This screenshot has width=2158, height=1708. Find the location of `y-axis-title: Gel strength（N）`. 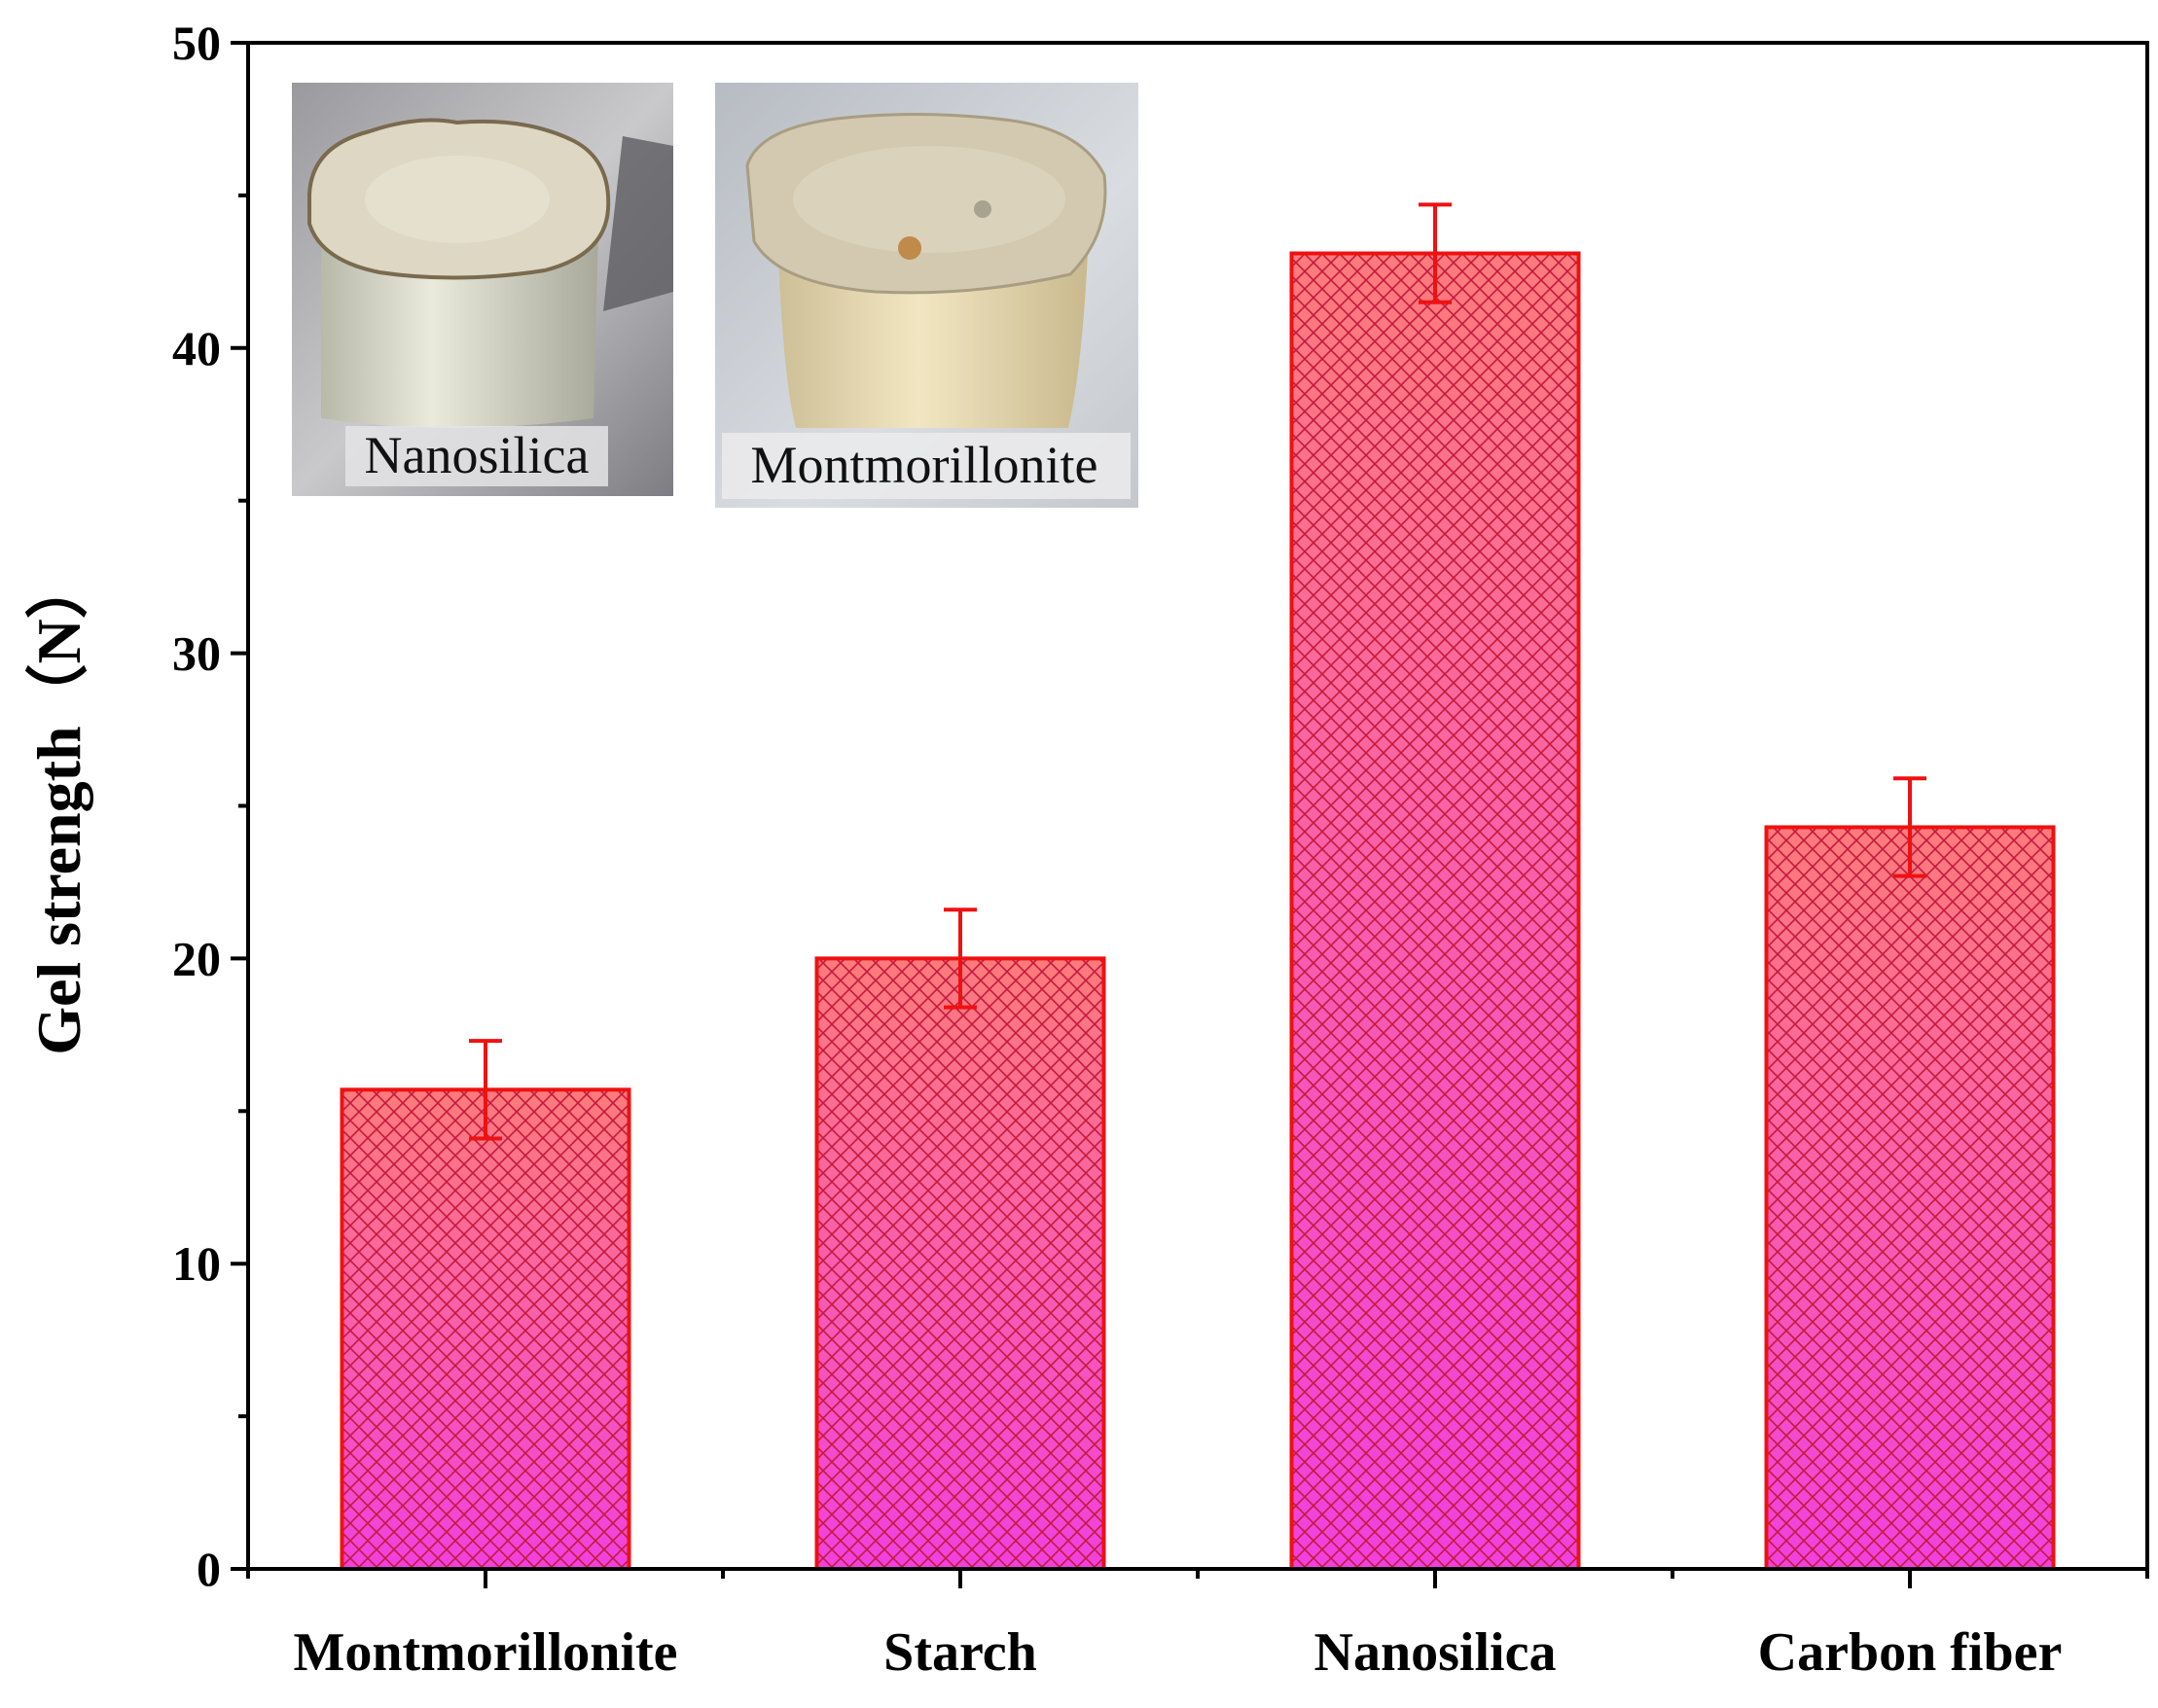

y-axis-title: Gel strength（N） is located at coordinates (58, 805).